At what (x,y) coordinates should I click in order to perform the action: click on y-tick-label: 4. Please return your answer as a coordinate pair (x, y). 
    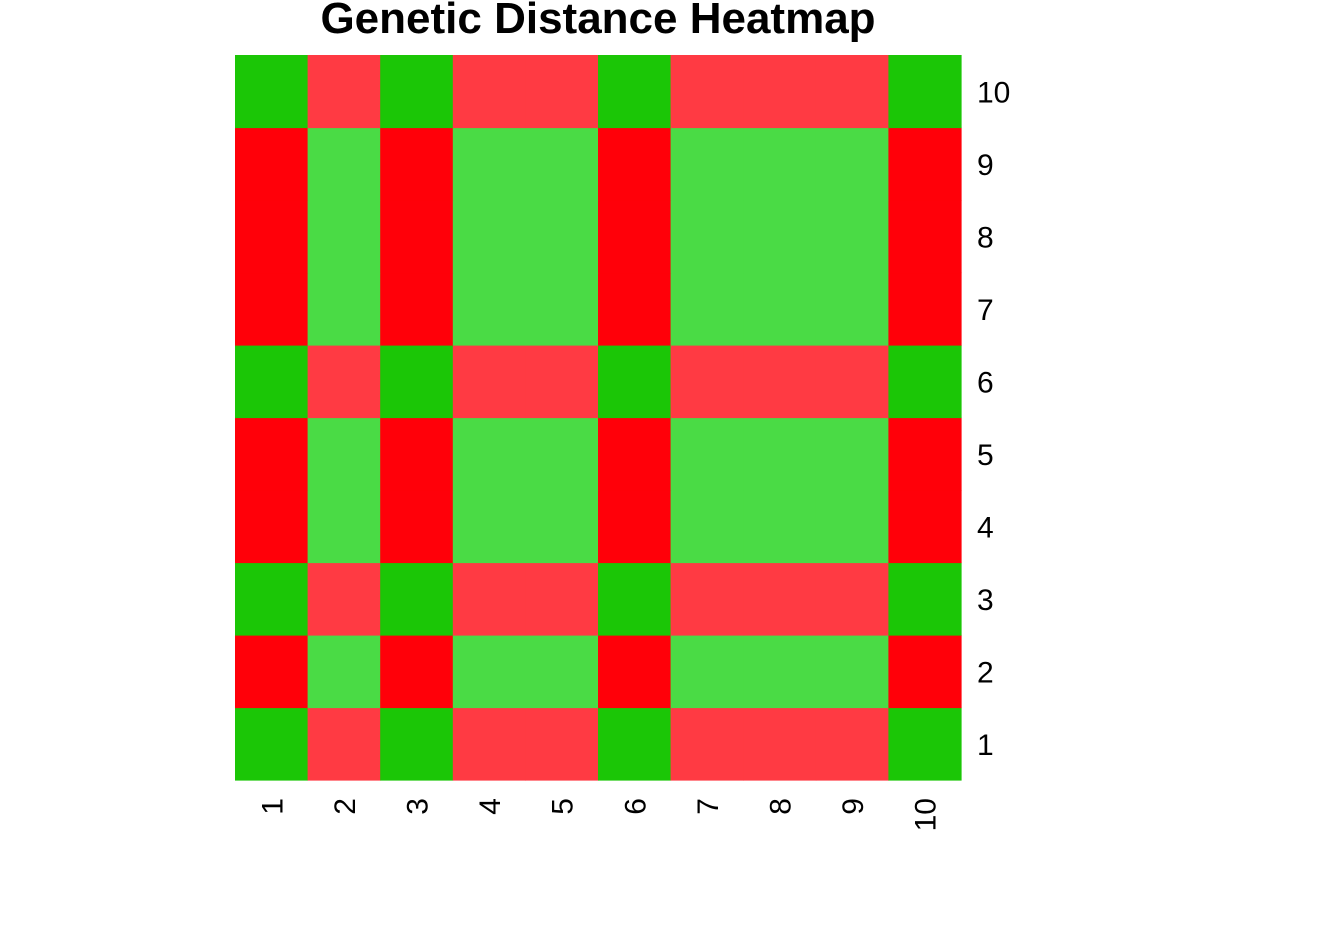
    Looking at the image, I should click on (985, 527).